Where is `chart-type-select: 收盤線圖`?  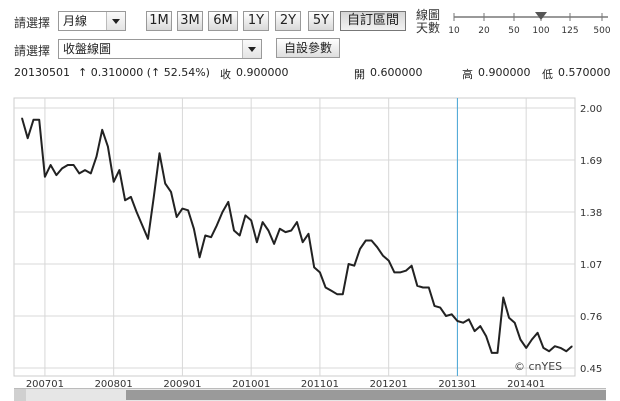
chart-type-select: 收盤線圖 is located at coordinates (160, 49).